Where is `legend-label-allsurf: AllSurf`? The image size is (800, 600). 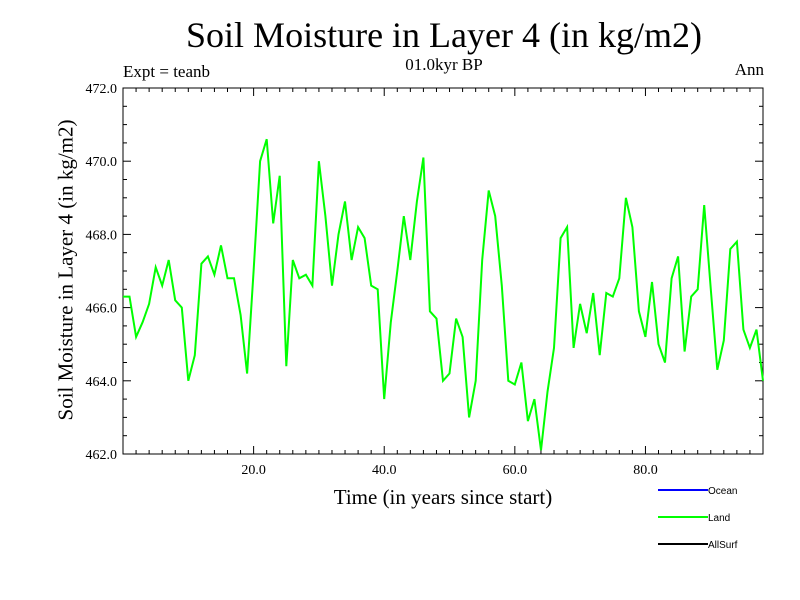
legend-label-allsurf: AllSurf is located at coordinates (723, 545).